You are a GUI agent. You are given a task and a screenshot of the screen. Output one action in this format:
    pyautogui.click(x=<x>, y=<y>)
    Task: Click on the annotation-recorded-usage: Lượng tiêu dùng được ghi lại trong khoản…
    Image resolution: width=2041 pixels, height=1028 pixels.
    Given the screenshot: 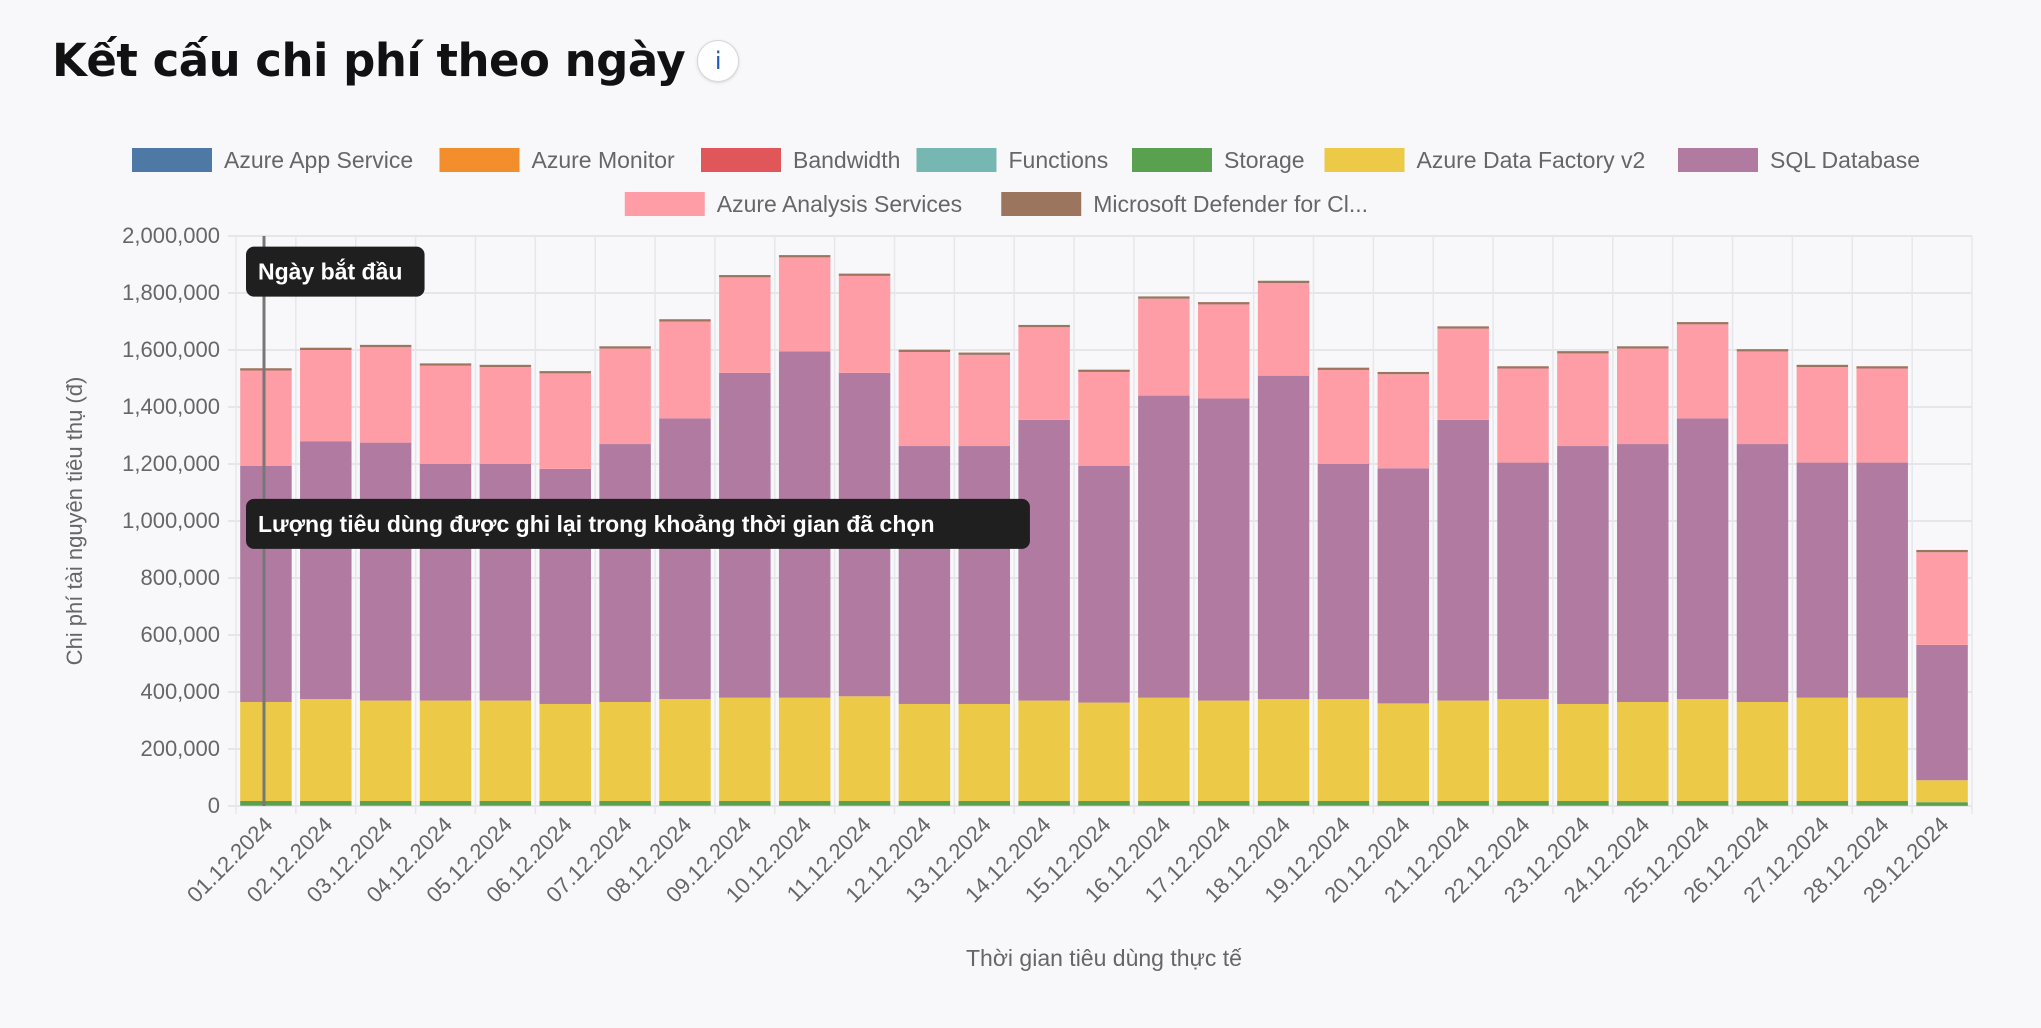 What is the action you would take?
    pyautogui.click(x=596, y=524)
    